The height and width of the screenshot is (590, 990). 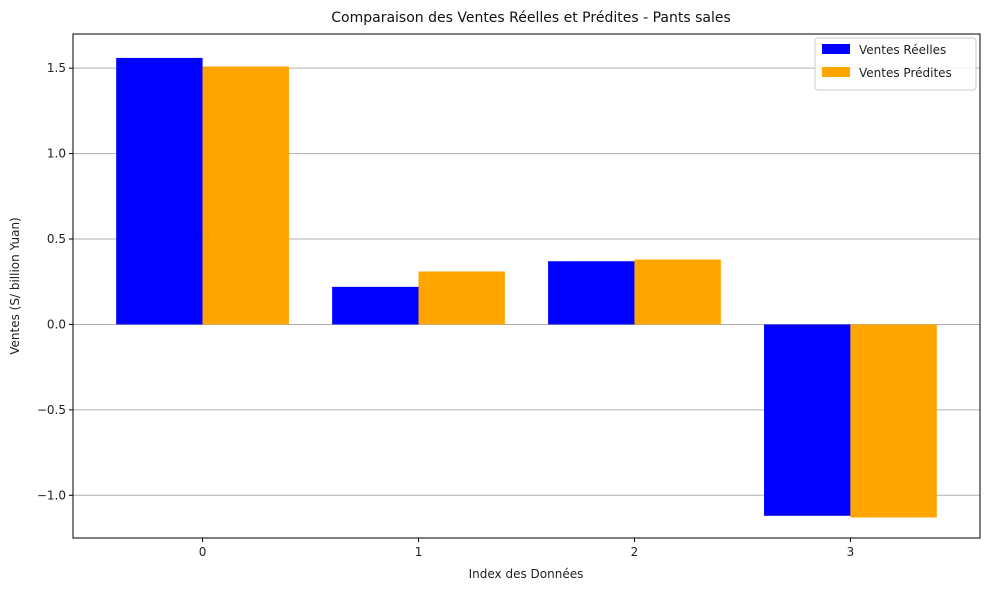 What do you see at coordinates (905, 73) in the screenshot?
I see `legend-label-predicted: Ventes Prédites` at bounding box center [905, 73].